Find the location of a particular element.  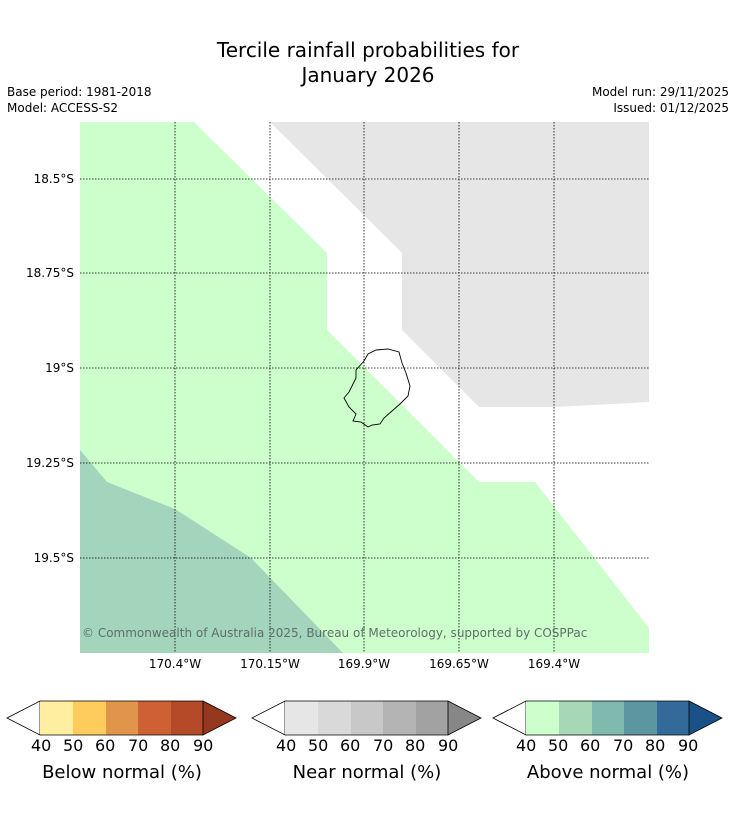

colorbar-above-normal is located at coordinates (607, 718).